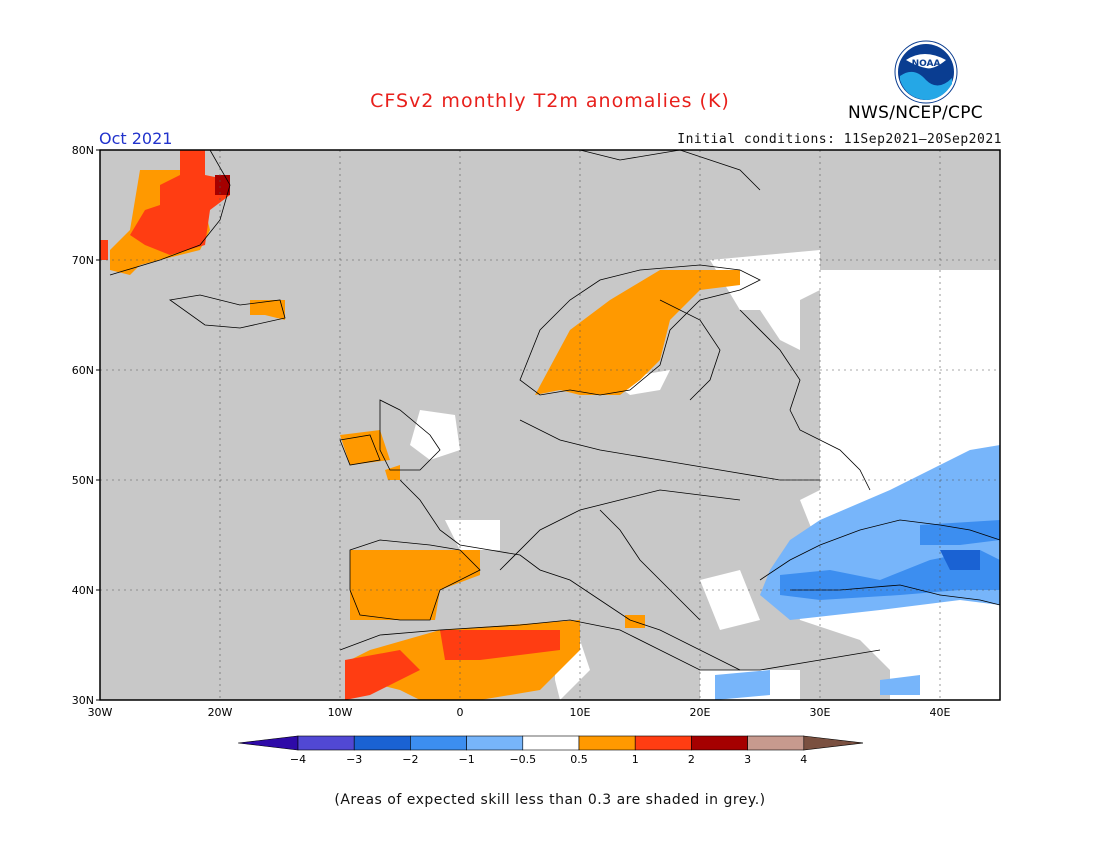 The image size is (1100, 850). What do you see at coordinates (83, 590) in the screenshot?
I see `lat-label-40n: 40N` at bounding box center [83, 590].